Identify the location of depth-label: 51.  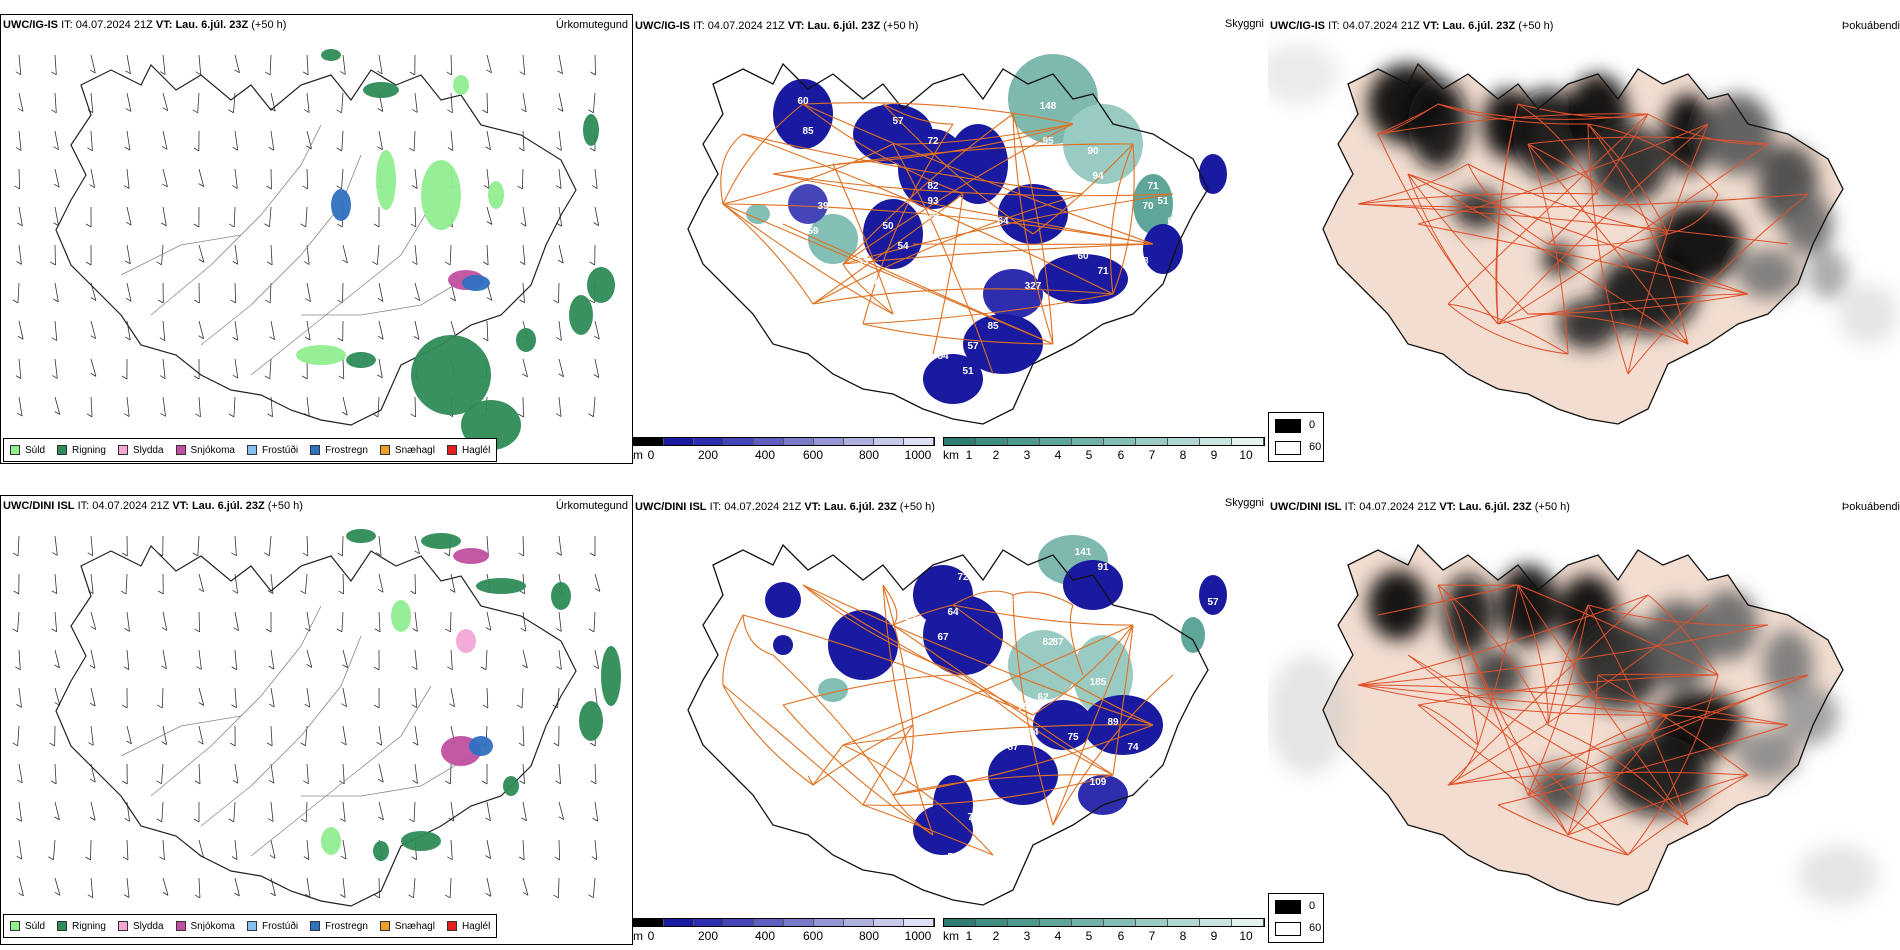
(1163, 201).